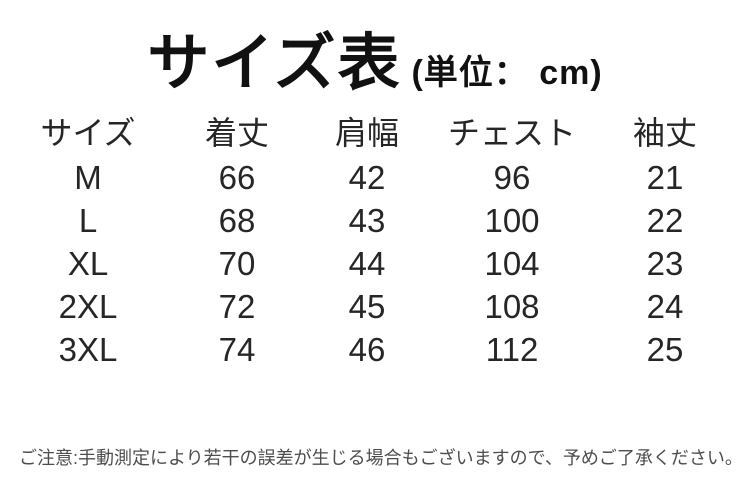 The image size is (750, 502). I want to click on value-cell: 25, so click(665, 349).